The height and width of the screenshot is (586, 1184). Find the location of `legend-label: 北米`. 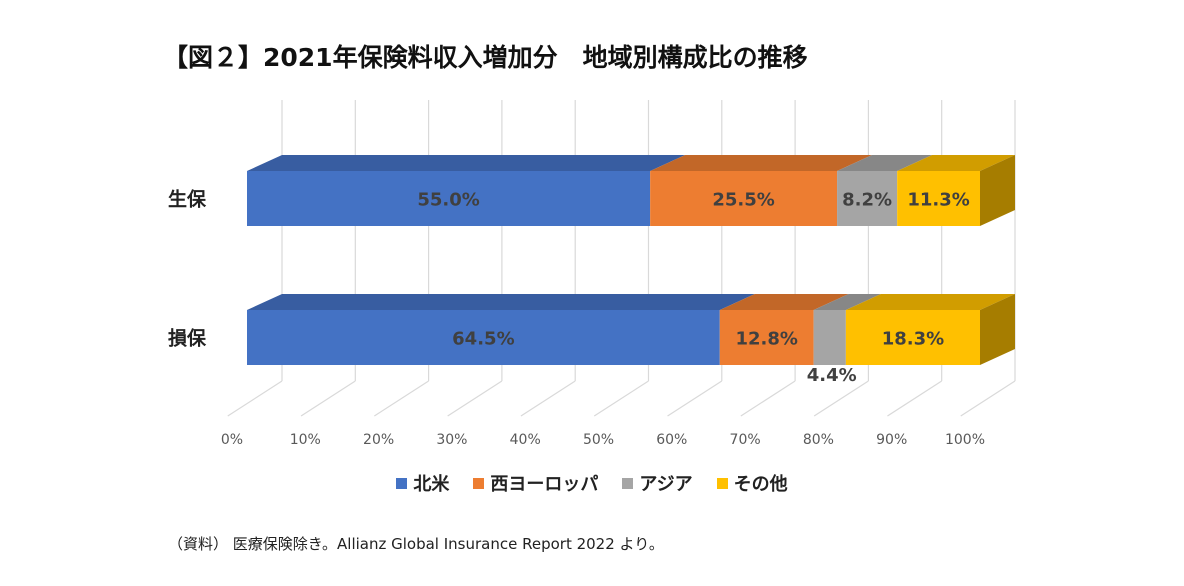

legend-label: 北米 is located at coordinates (431, 484).